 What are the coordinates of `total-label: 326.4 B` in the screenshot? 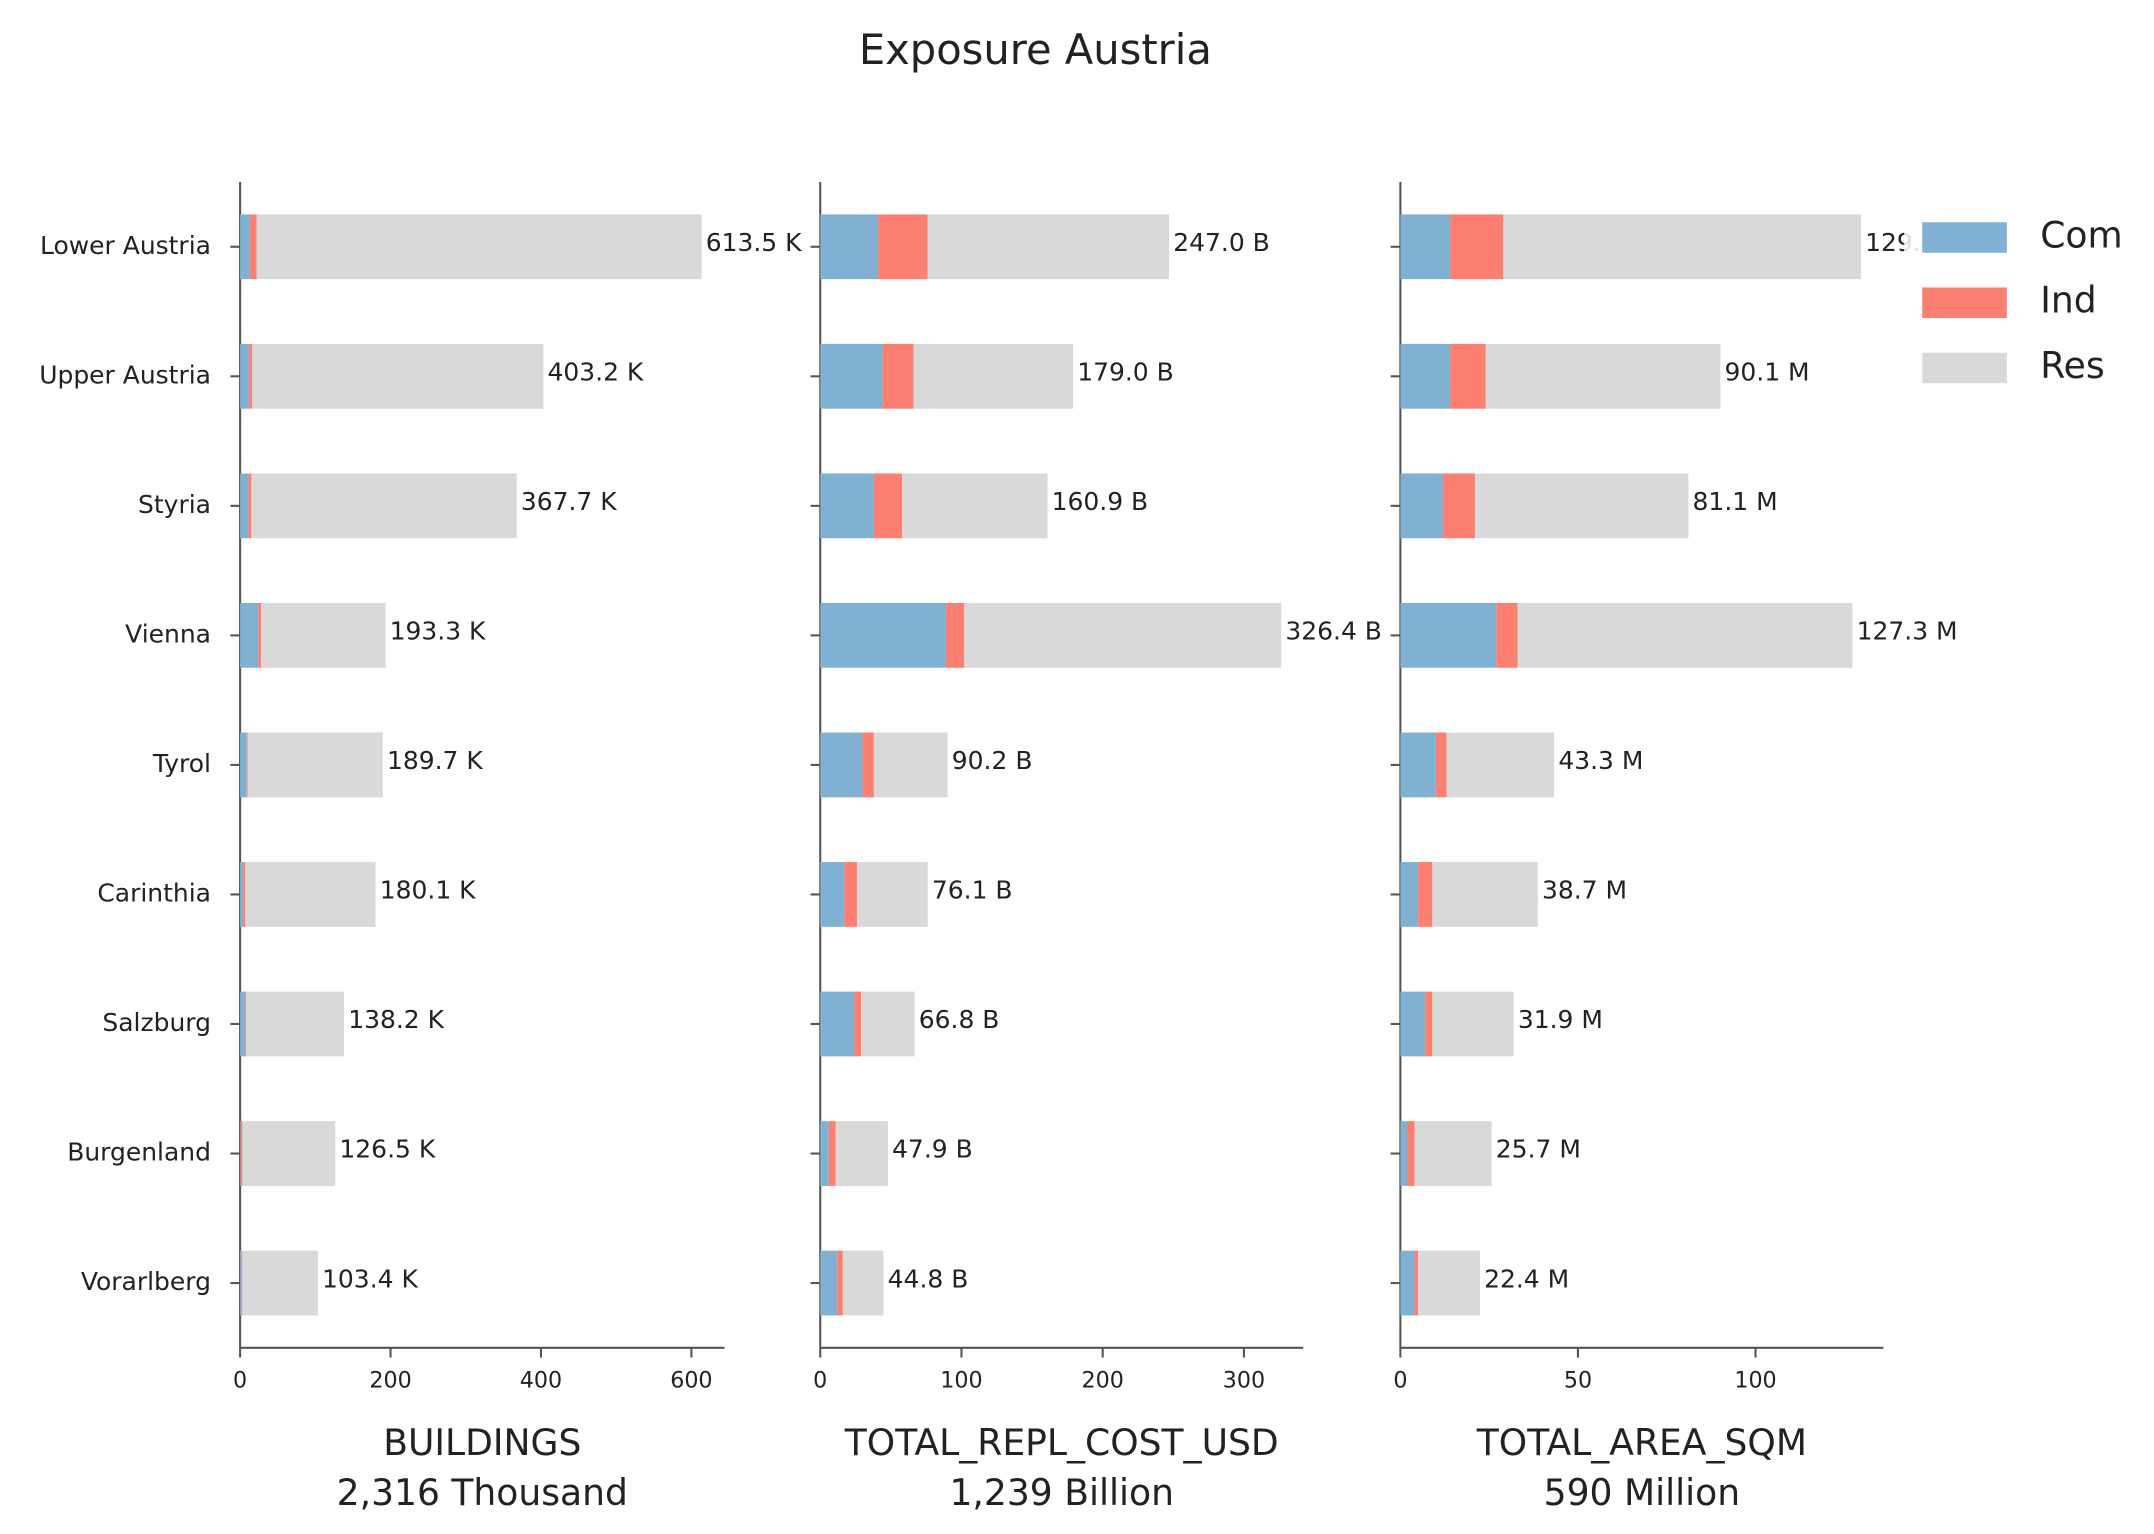 It's located at (1333, 631).